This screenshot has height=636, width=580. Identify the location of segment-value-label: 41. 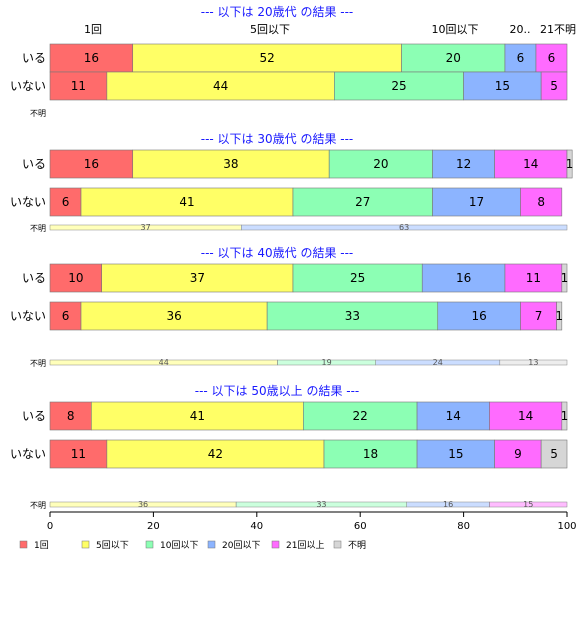
(197, 416).